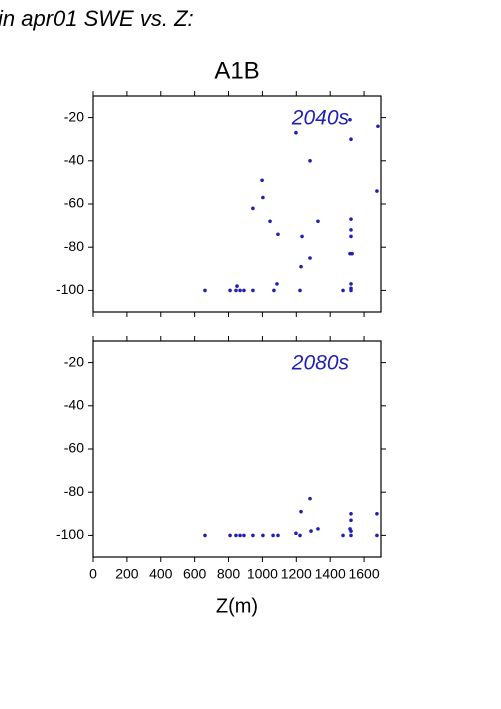  What do you see at coordinates (229, 574) in the screenshot?
I see `x-tick-label: 800` at bounding box center [229, 574].